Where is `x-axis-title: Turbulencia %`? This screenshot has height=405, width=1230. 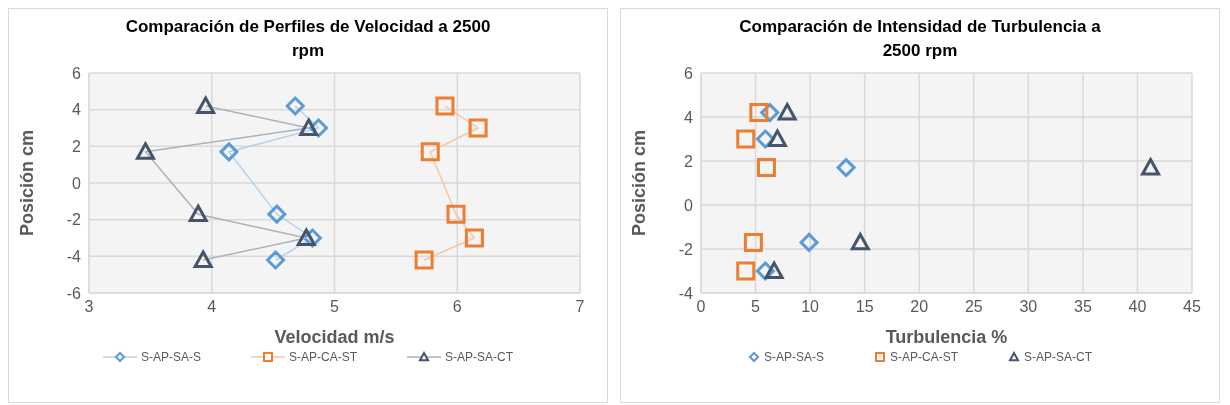 x-axis-title: Turbulencia % is located at coordinates (946, 337).